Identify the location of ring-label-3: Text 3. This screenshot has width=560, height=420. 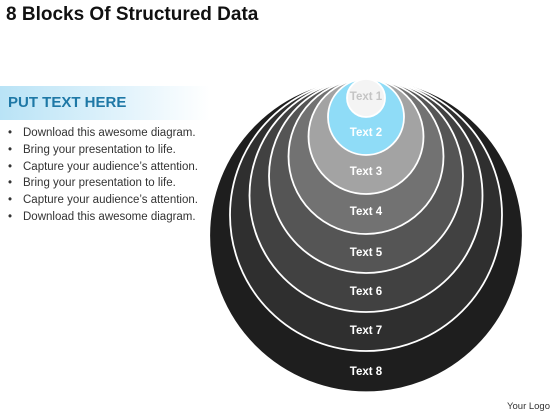
(366, 172).